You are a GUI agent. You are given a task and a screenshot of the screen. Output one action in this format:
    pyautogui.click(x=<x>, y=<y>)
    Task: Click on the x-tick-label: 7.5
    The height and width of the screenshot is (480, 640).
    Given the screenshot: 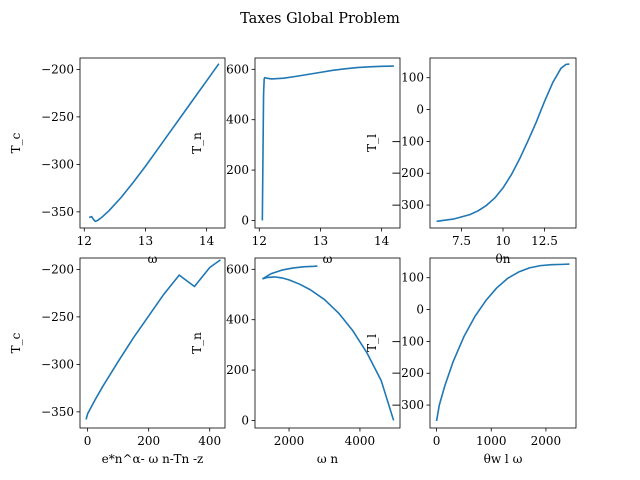 What is the action you would take?
    pyautogui.click(x=461, y=241)
    